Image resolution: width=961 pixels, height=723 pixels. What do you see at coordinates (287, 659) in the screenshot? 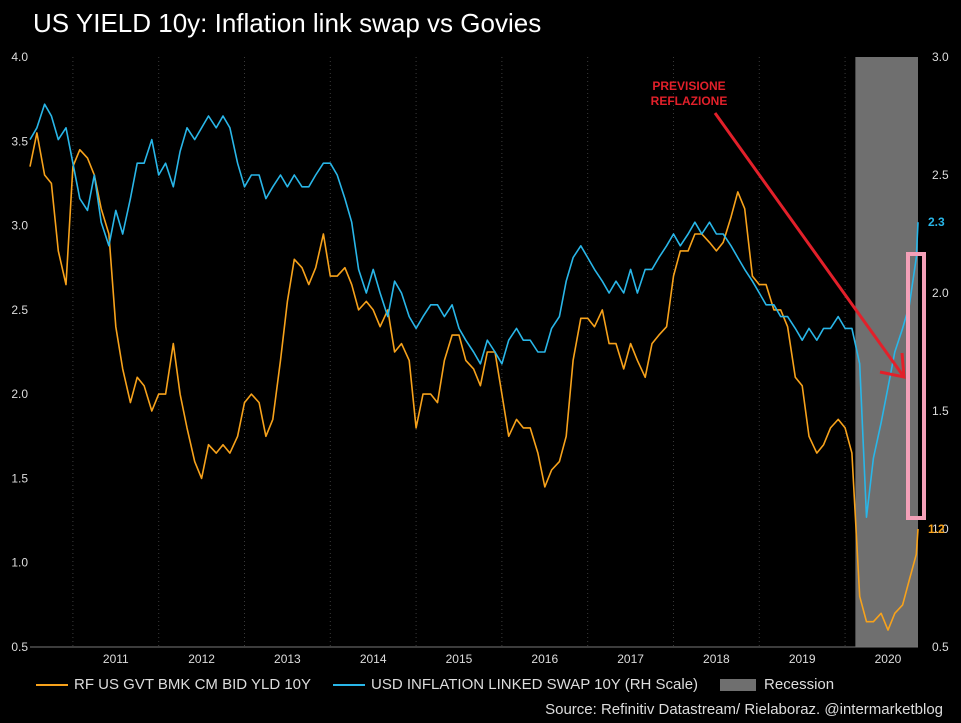
I see `x-tick-label: 2013` at bounding box center [287, 659].